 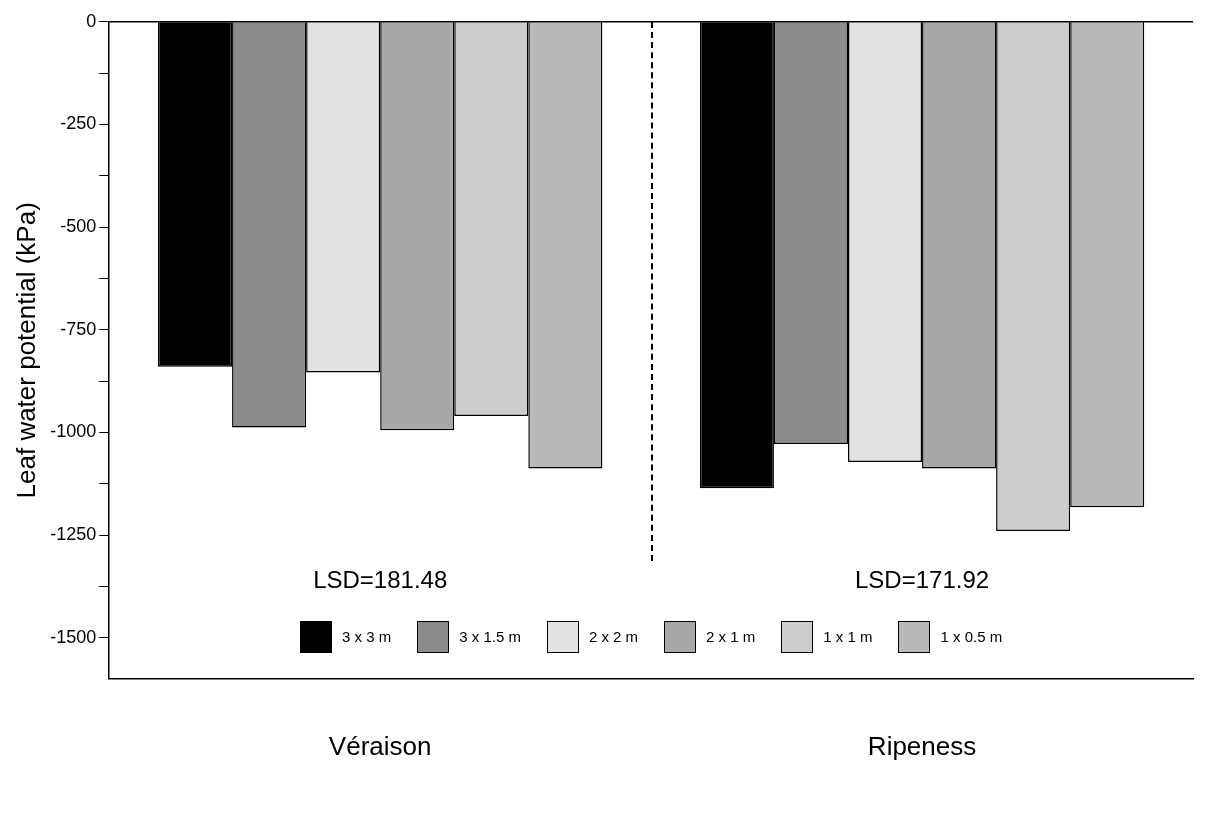 I want to click on y-tick-label: -1000, so click(x=73, y=431).